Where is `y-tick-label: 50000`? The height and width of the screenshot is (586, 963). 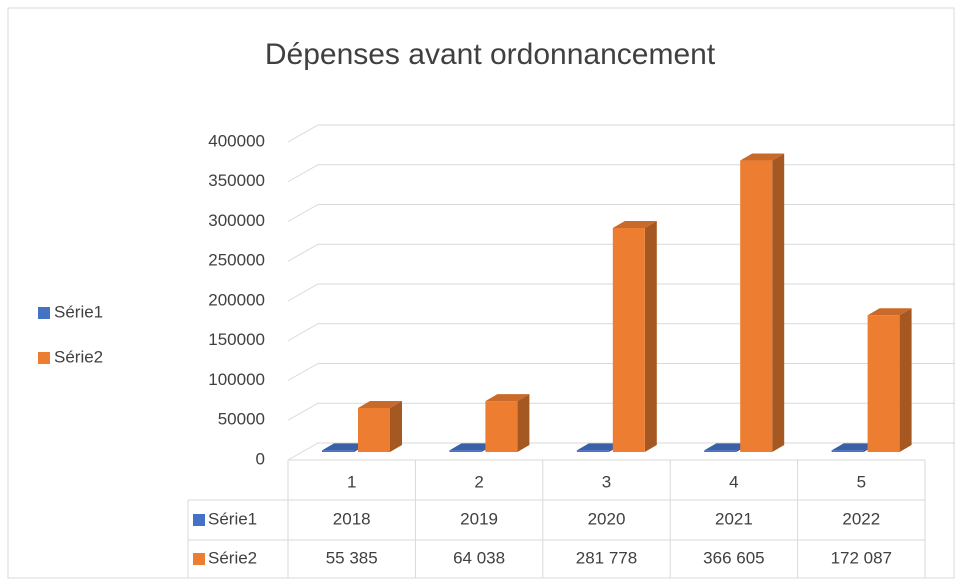
y-tick-label: 50000 is located at coordinates (241, 419).